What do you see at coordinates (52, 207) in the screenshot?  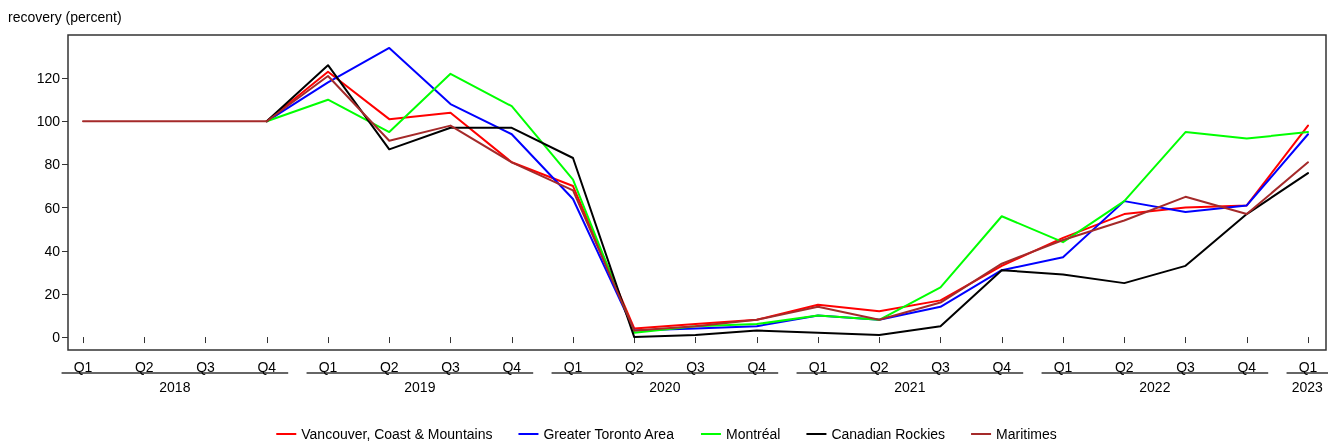 I see `y-tick-label: 60` at bounding box center [52, 207].